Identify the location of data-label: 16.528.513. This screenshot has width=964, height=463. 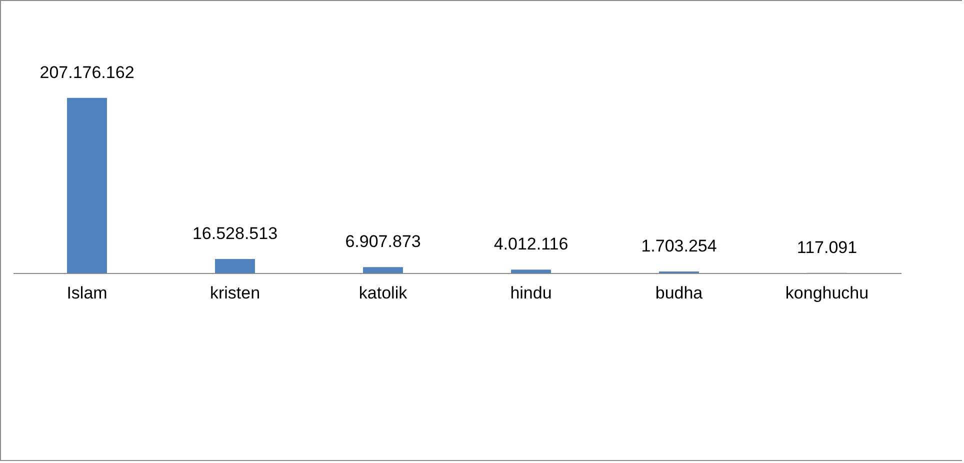
(235, 234).